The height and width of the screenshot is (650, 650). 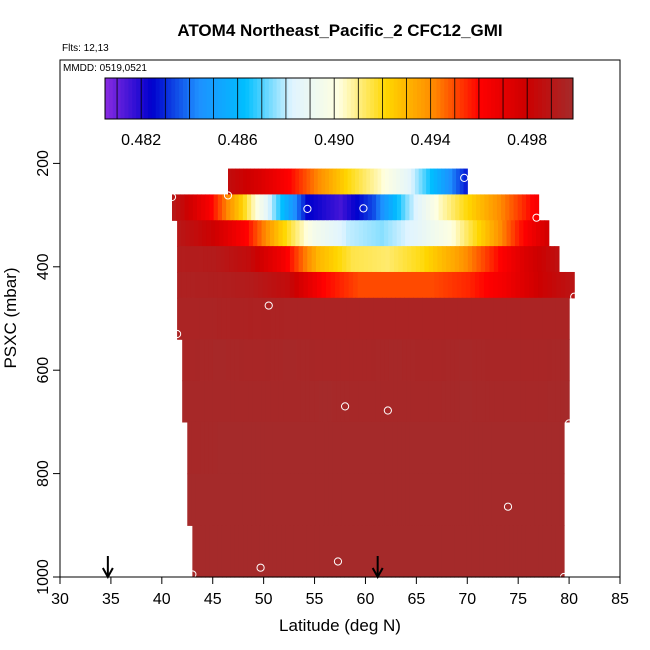 I want to click on y-tick-label: 200, so click(x=43, y=163).